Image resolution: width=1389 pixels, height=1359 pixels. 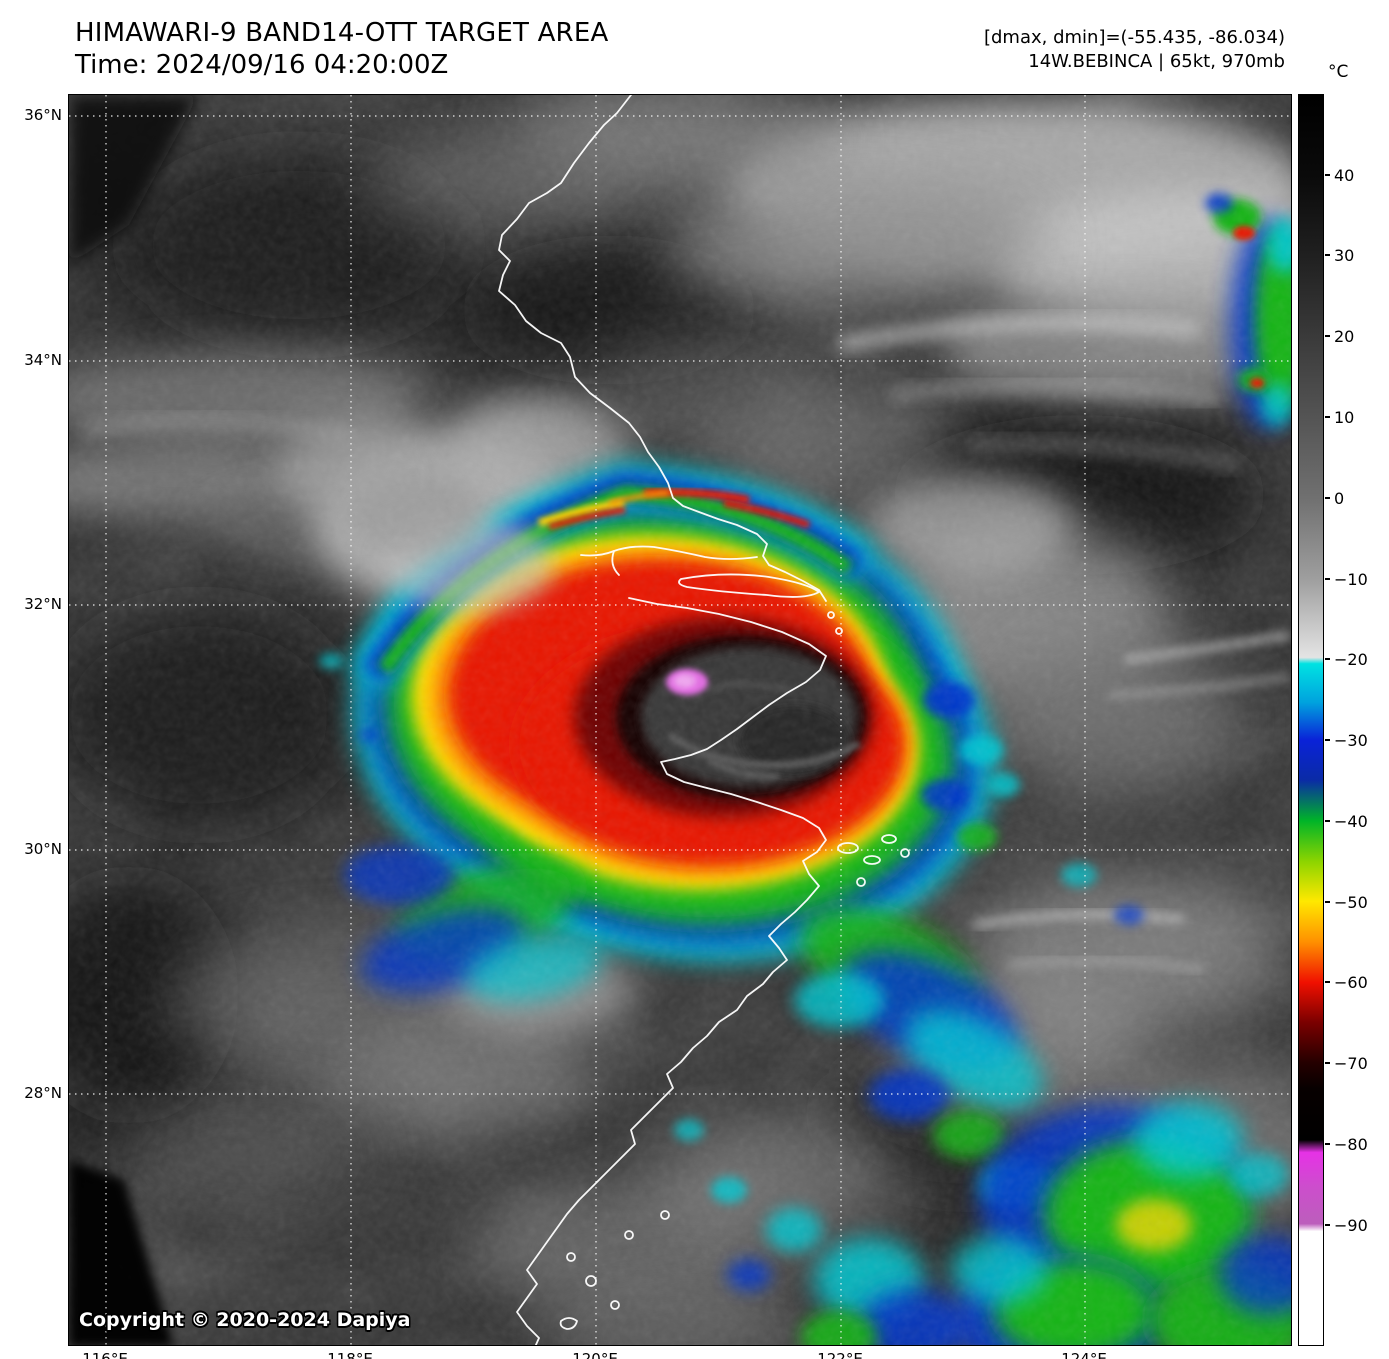 I want to click on colorbar-tick: −20, so click(x=1346, y=659).